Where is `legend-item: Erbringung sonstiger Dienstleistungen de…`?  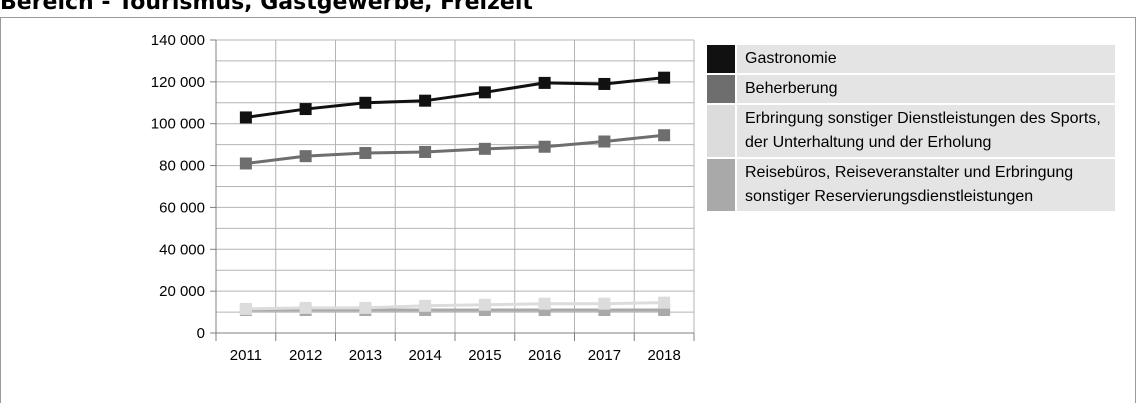
legend-item: Erbringung sonstiger Dienstleistungen de… is located at coordinates (911, 131).